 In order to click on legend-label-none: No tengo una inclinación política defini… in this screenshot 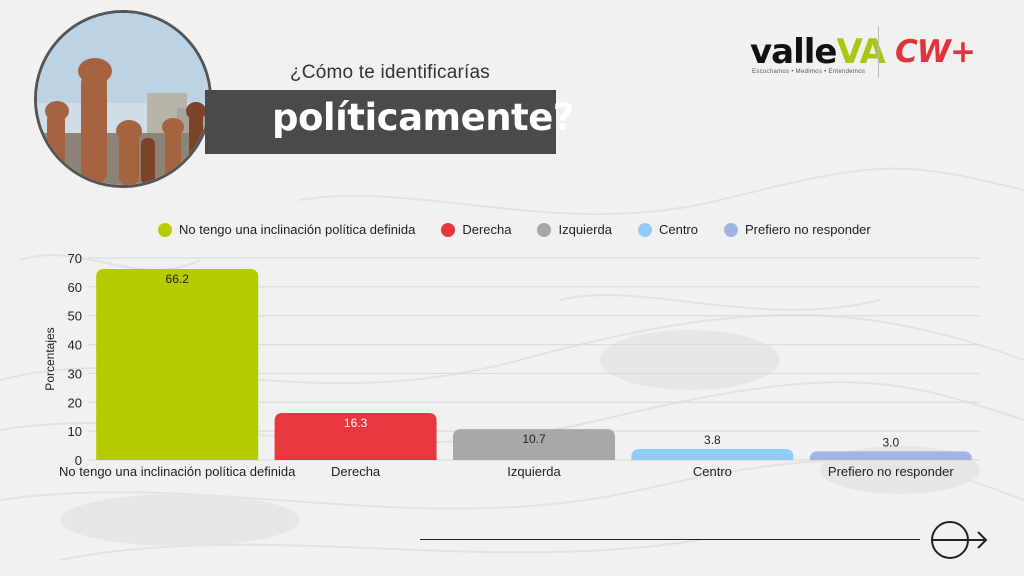, I will do `click(297, 229)`.